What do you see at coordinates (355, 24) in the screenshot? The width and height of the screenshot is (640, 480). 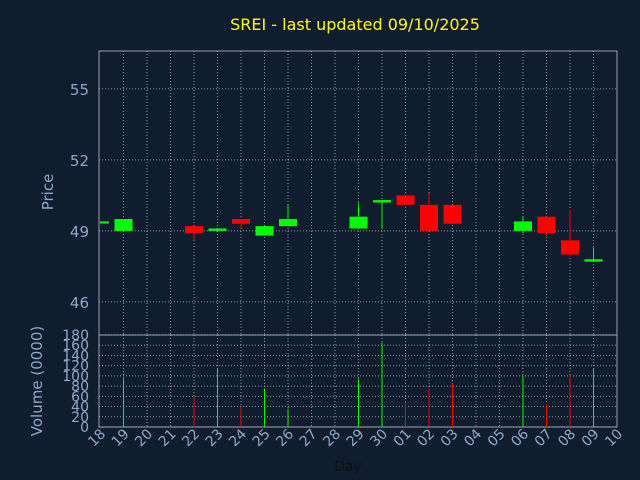 I see `chart-title: SREI - last updated 09/10/2025` at bounding box center [355, 24].